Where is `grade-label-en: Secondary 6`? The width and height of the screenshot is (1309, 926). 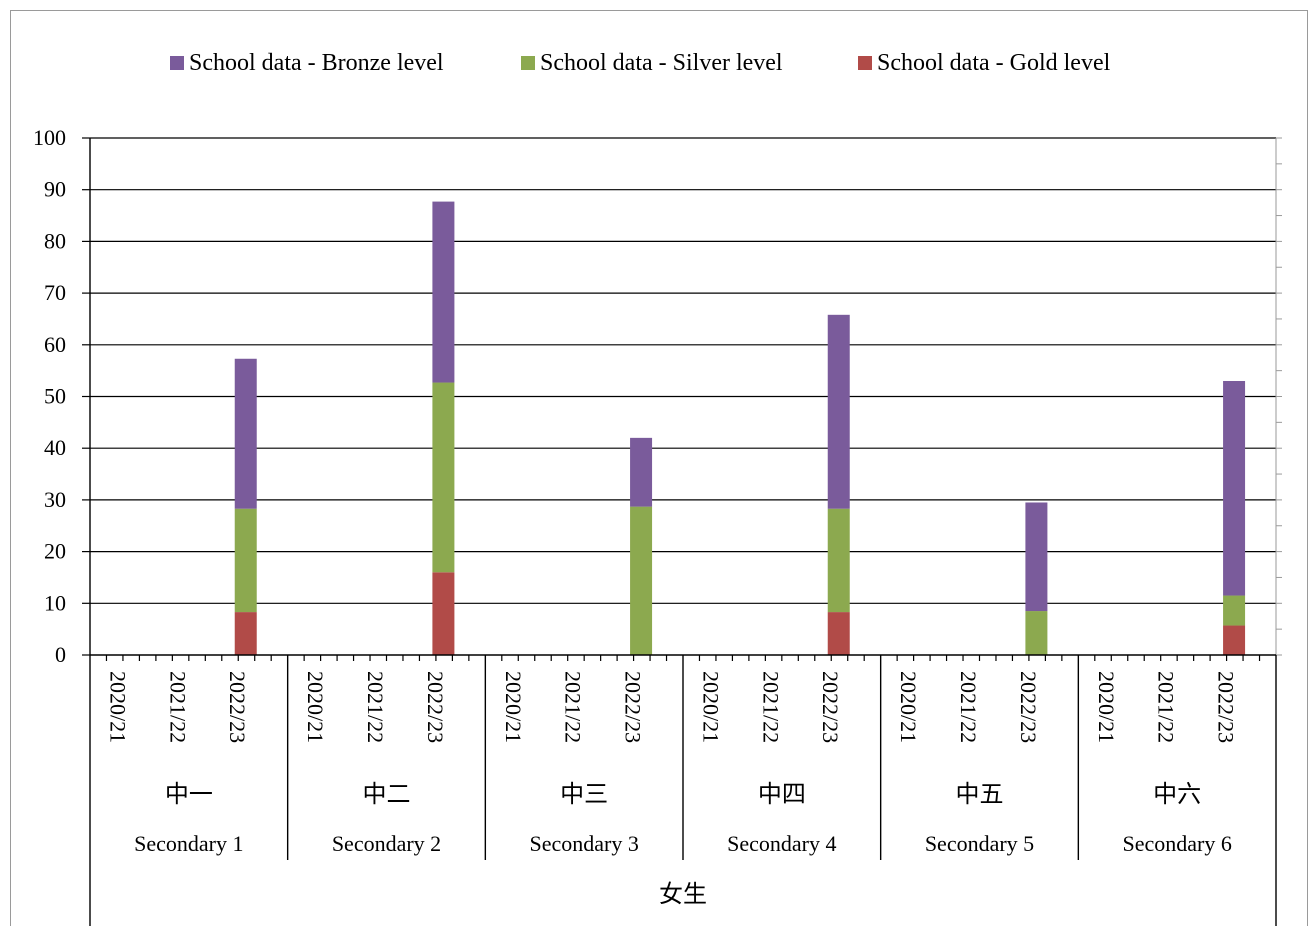
grade-label-en: Secondary 6 is located at coordinates (1176, 843).